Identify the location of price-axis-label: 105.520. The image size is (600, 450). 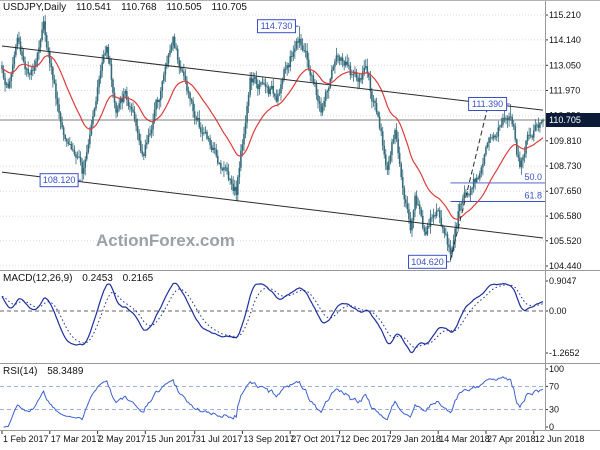
(565, 241).